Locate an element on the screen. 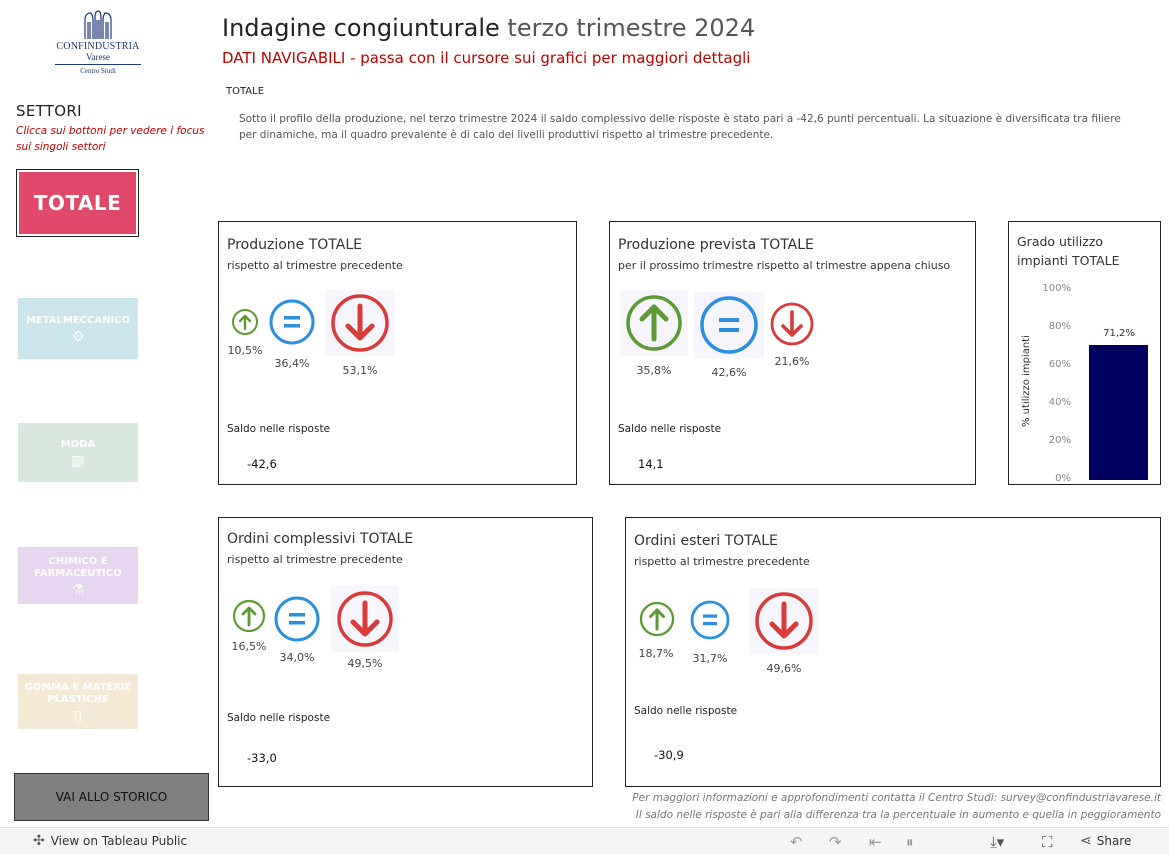 This screenshot has width=1169, height=854. logo-line-1: CONFINDUSTRIA is located at coordinates (98, 46).